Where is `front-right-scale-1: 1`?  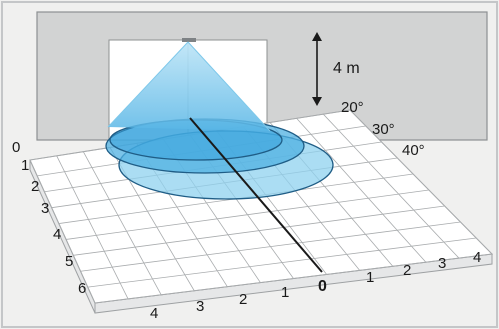
front-right-scale-1: 1 is located at coordinates (370, 277).